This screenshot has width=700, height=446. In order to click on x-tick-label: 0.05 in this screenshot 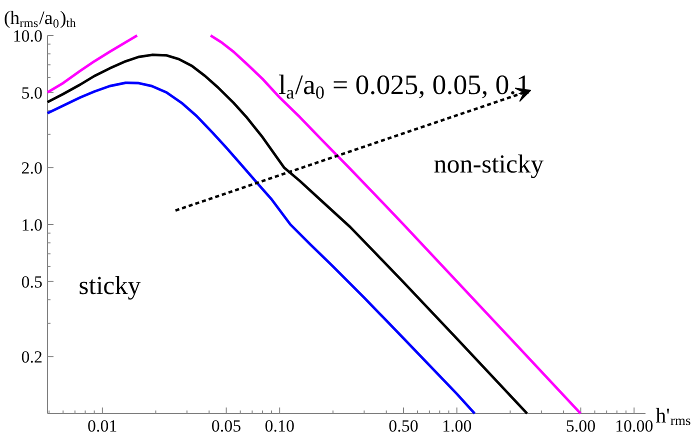, I will do `click(226, 426)`.